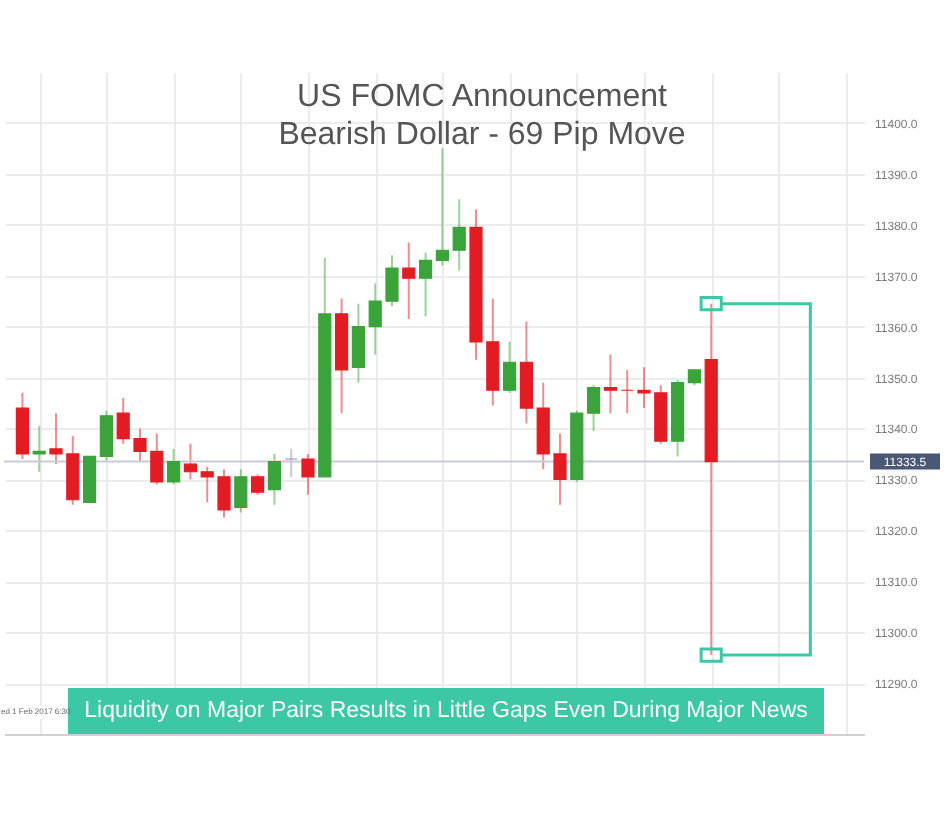  I want to click on chart-title: US FOMC Announcement, so click(483, 97).